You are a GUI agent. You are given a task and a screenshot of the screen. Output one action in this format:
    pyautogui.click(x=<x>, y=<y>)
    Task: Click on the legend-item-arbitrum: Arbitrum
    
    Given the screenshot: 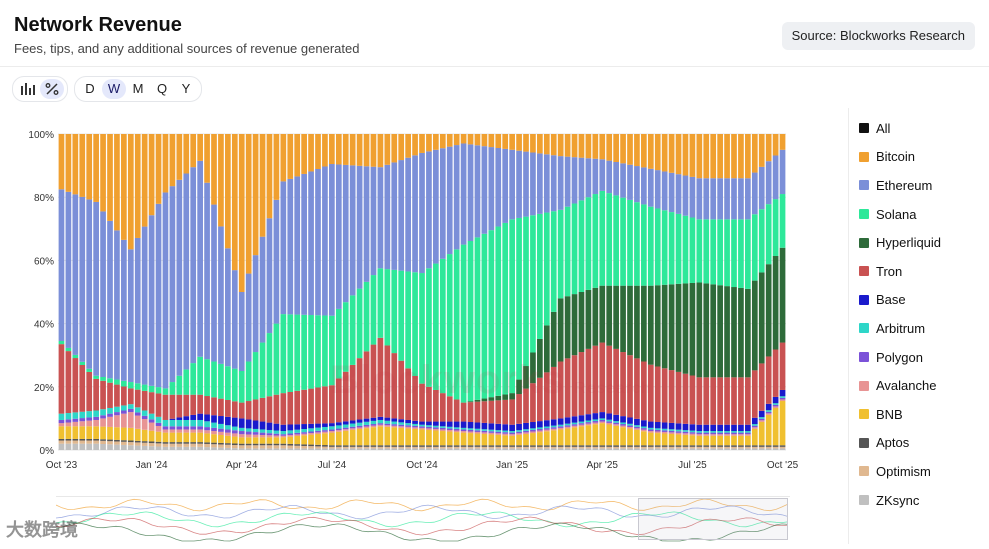 What is the action you would take?
    pyautogui.click(x=920, y=328)
    